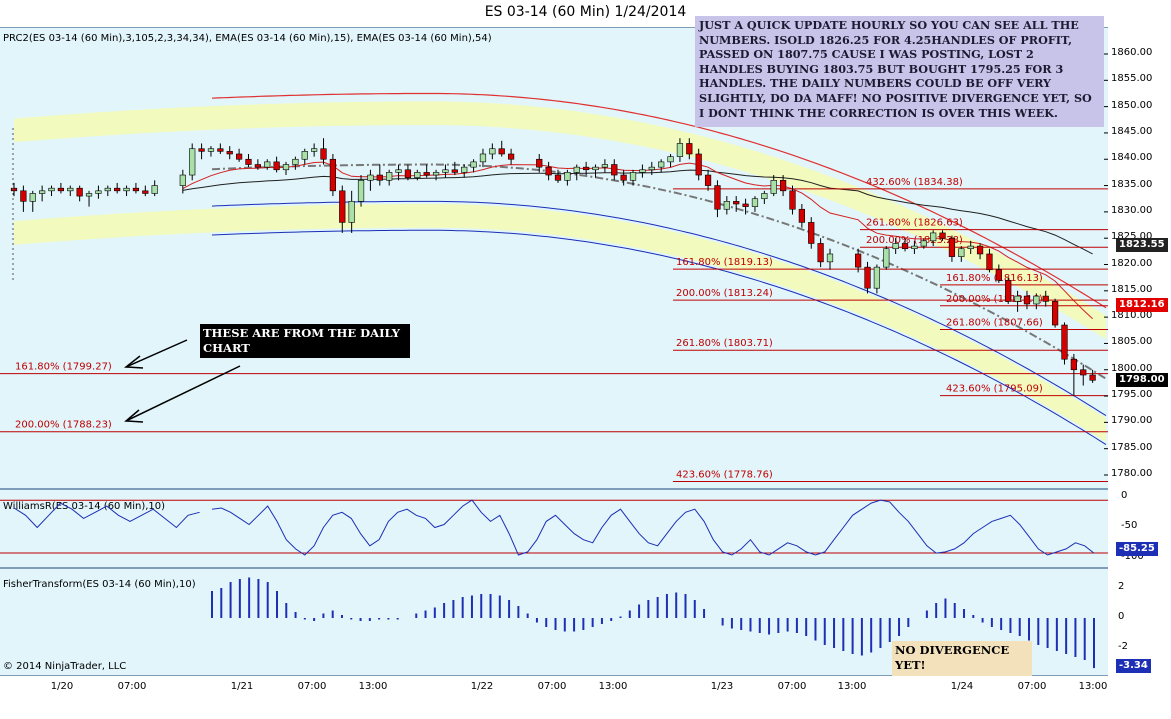 This screenshot has width=1171, height=719. Describe the element at coordinates (1137, 549) in the screenshot. I see `williams-badge: -85.25` at that location.